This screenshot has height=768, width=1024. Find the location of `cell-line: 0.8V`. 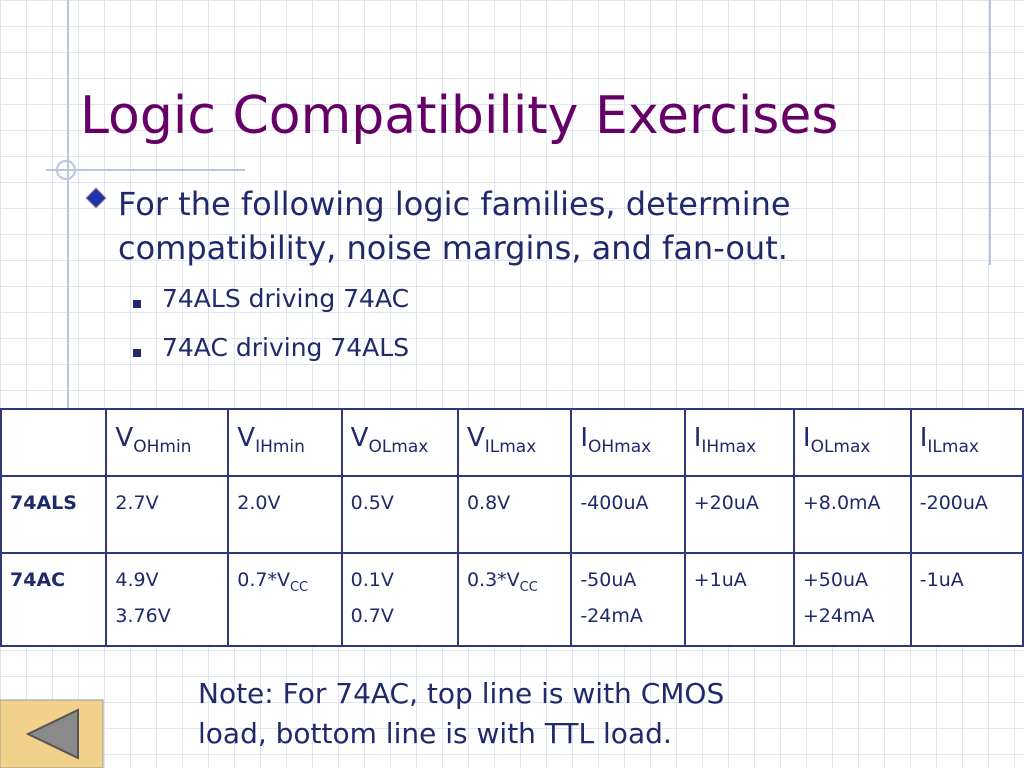

cell-line: 0.8V is located at coordinates (488, 503).